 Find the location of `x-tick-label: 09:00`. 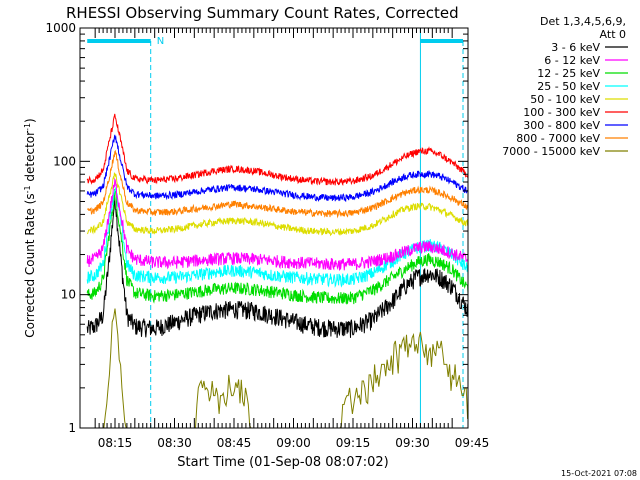

x-tick-label: 09:00 is located at coordinates (293, 443).